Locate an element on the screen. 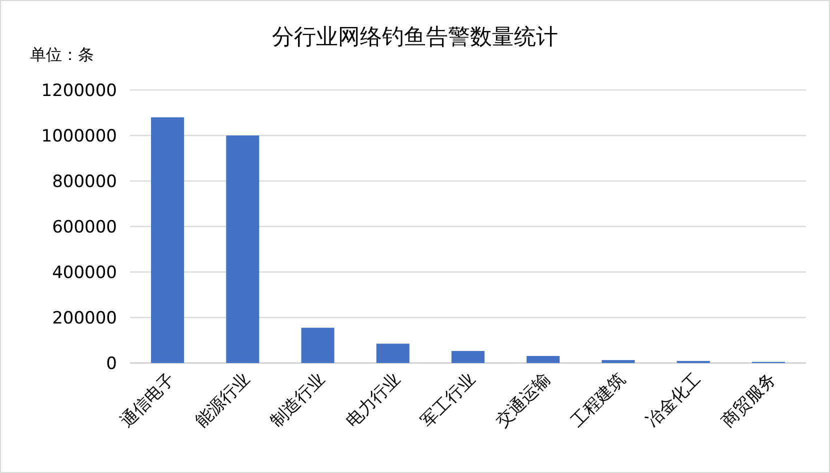 The height and width of the screenshot is (473, 830). y-tick-label: 0 is located at coordinates (111, 364).